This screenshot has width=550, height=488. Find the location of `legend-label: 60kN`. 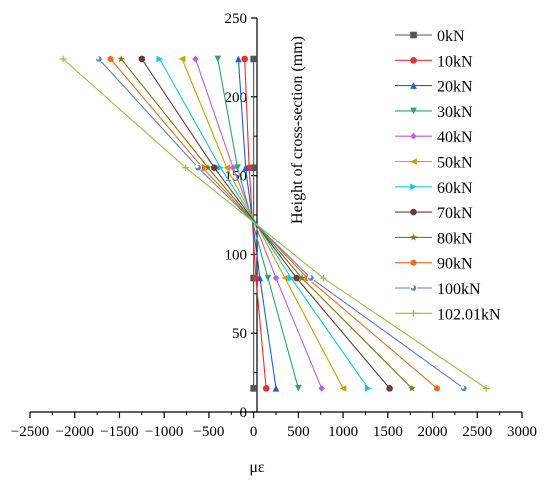

legend-label: 60kN is located at coordinates (455, 188).